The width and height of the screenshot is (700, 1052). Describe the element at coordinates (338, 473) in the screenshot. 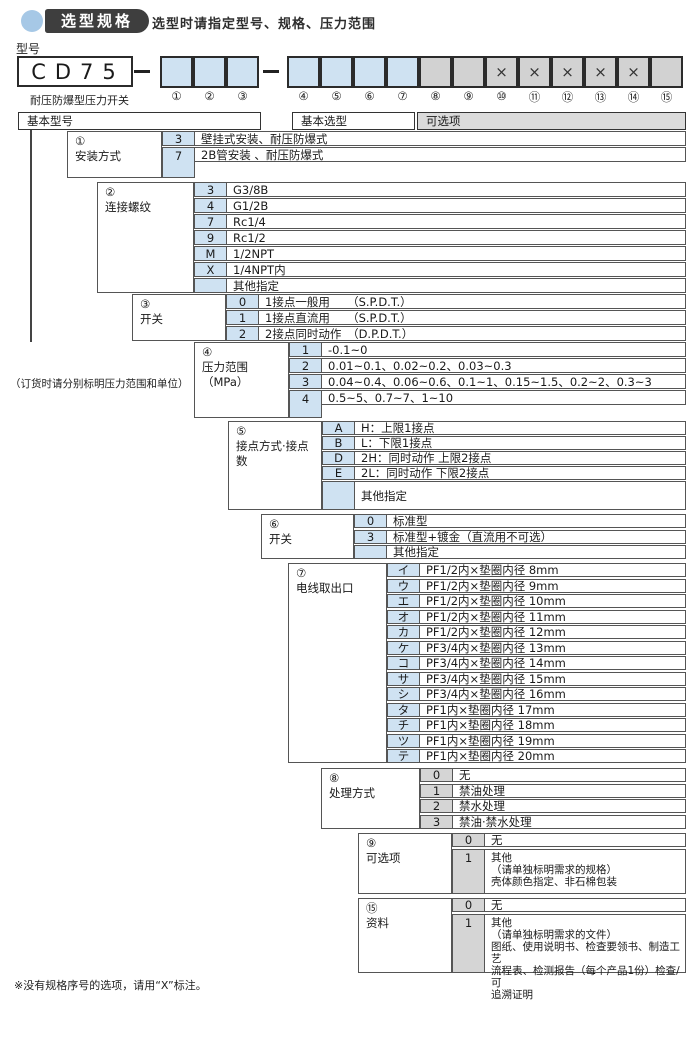

I see `code-cell: E` at that location.